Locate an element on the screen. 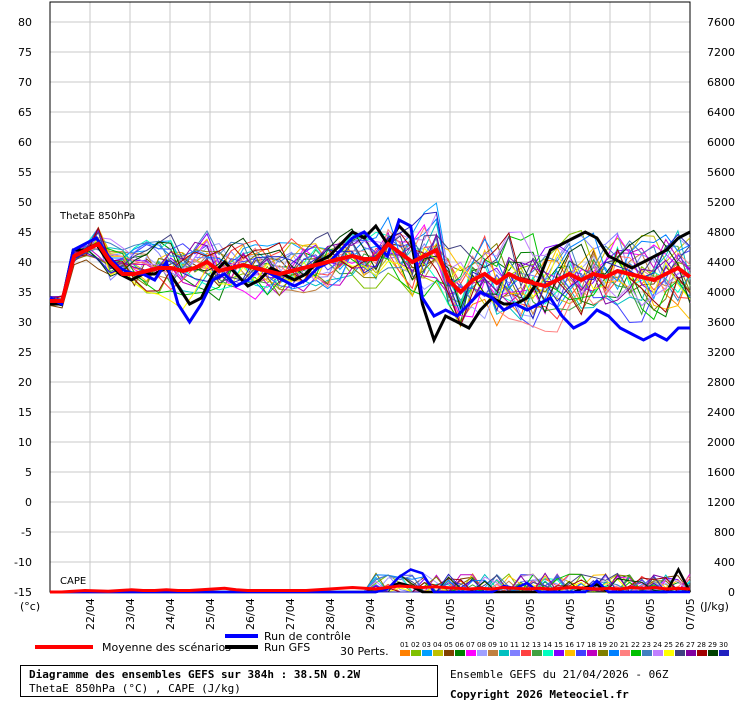 This screenshot has height=705, width=740. right-tick-label: 800 is located at coordinates (724, 532).